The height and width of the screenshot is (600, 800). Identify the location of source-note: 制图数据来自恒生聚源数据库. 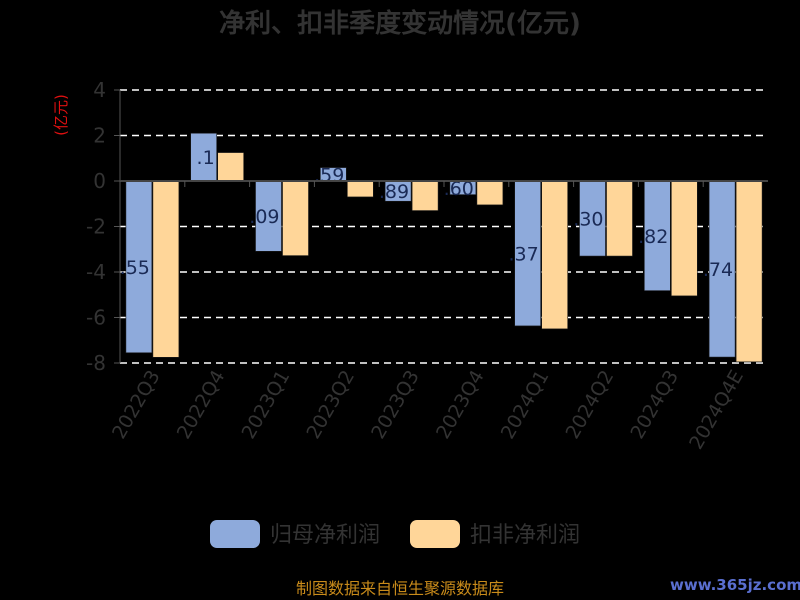
(400, 588).